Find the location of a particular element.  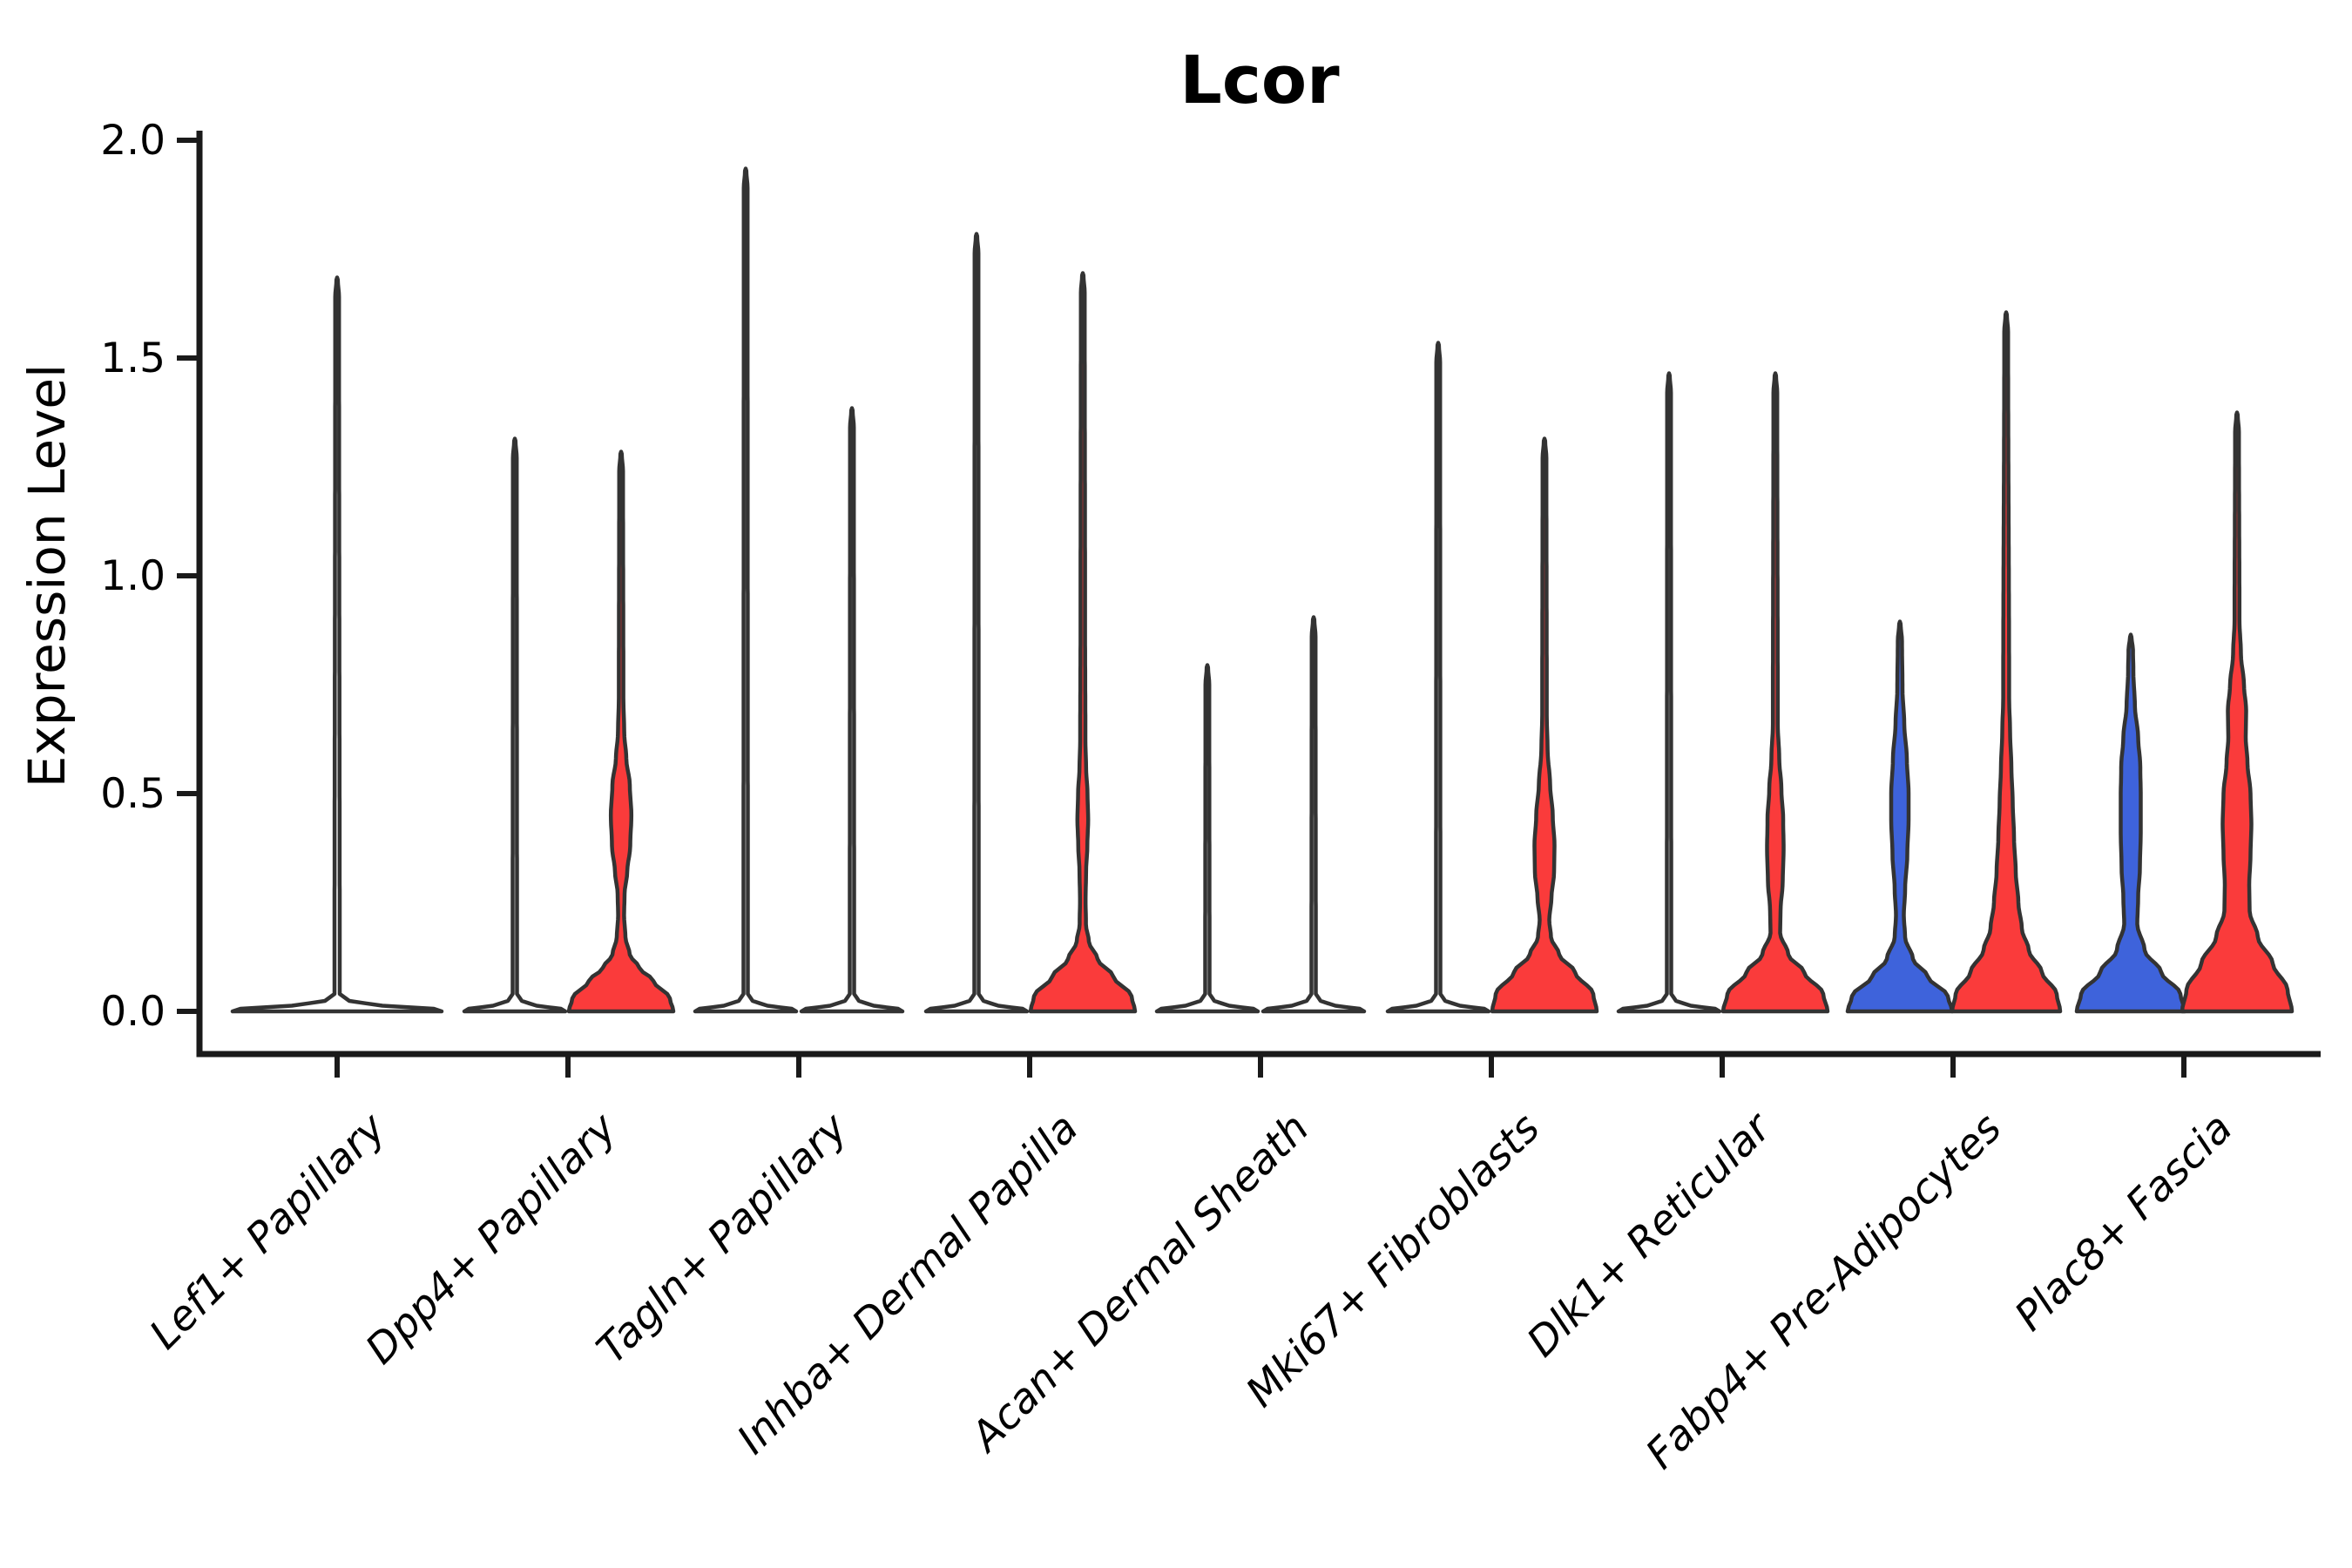

chart-title: Lcor is located at coordinates (1260, 79).